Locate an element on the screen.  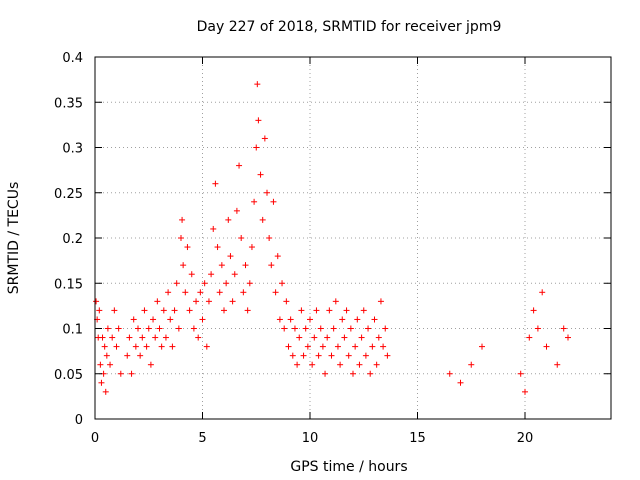
y-tick-label: 0.15 is located at coordinates (68, 284).